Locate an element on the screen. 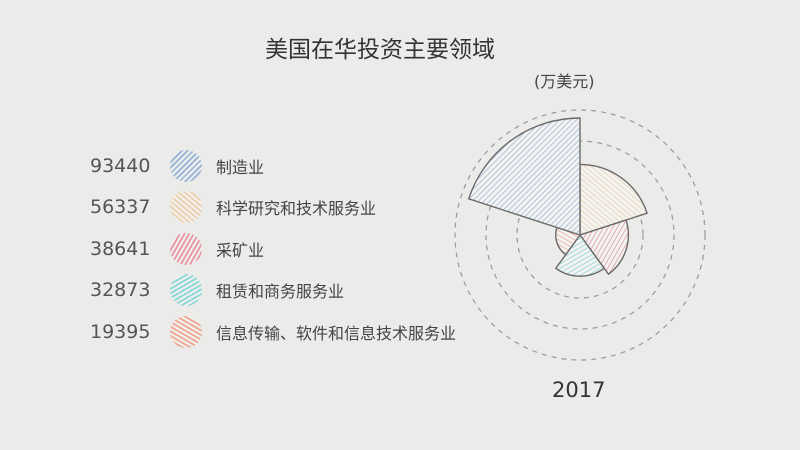 The width and height of the screenshot is (800, 450). legend-value: 19395 is located at coordinates (120, 331).